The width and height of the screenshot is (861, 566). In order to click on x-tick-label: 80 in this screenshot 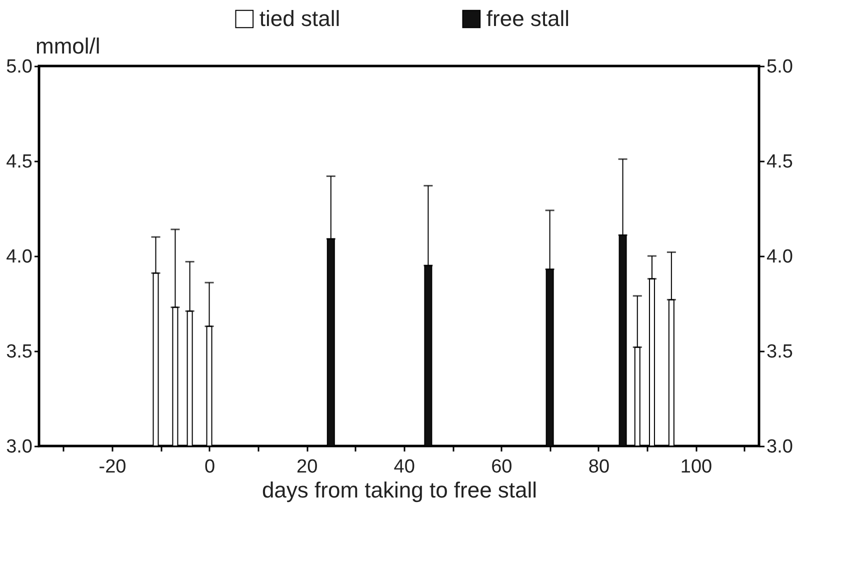, I will do `click(599, 467)`.